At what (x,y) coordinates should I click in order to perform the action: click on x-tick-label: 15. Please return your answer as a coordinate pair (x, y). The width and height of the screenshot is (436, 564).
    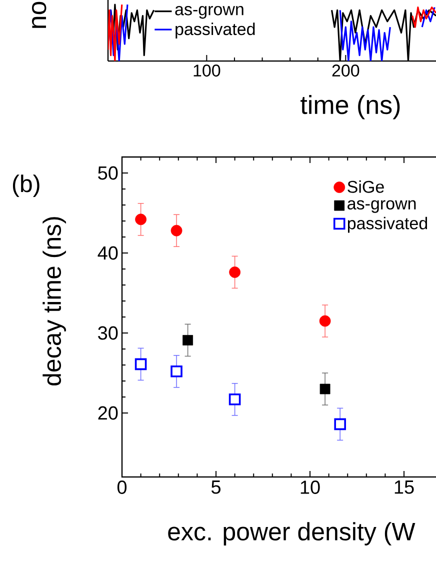
    Looking at the image, I should click on (404, 487).